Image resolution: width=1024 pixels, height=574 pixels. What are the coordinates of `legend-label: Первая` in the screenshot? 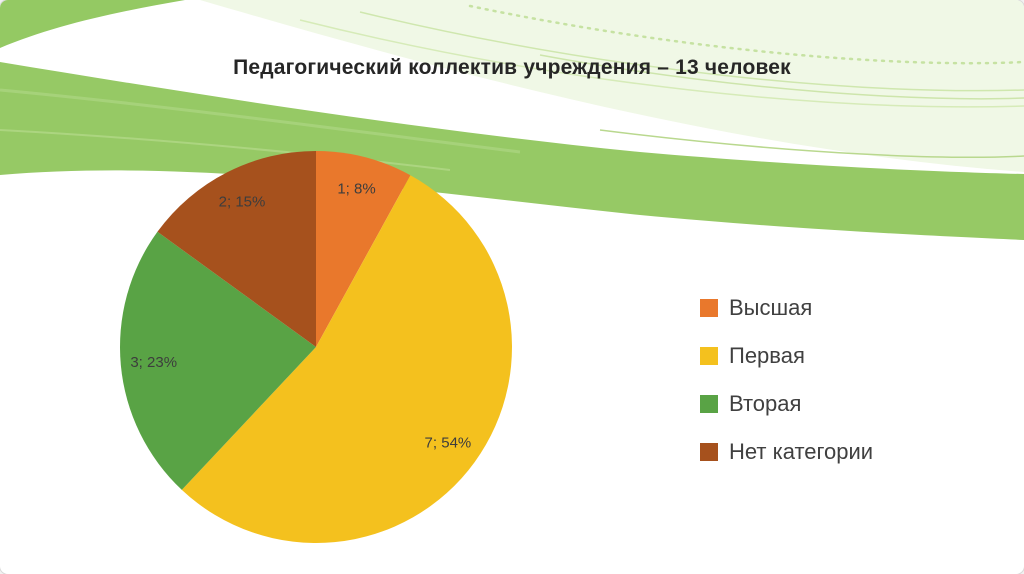 It's located at (767, 355).